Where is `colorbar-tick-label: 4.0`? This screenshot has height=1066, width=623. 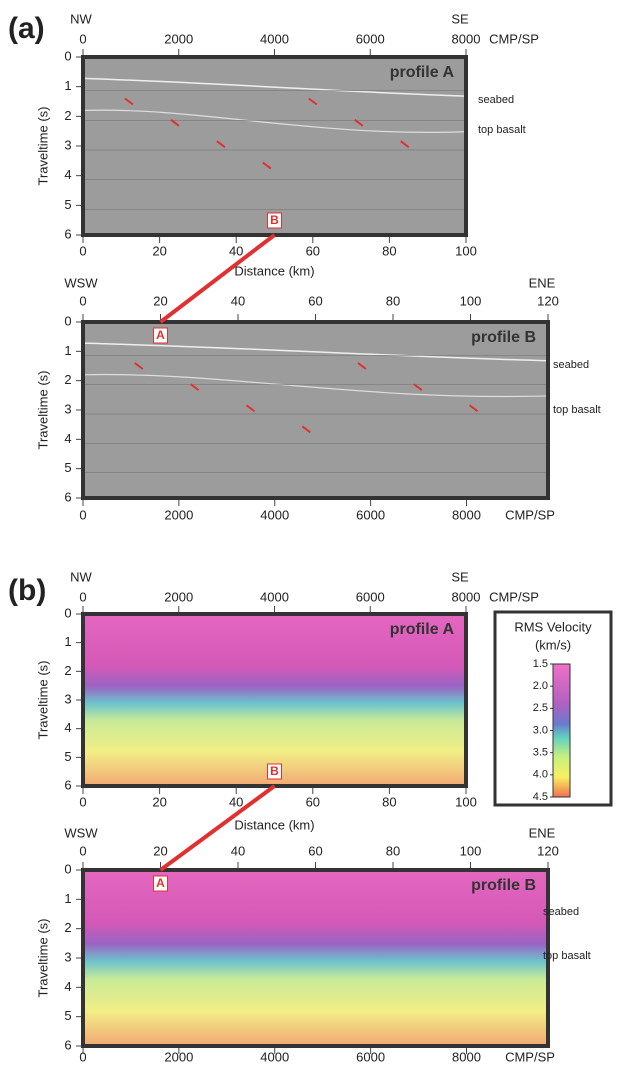
colorbar-tick-label: 4.0 is located at coordinates (540, 775).